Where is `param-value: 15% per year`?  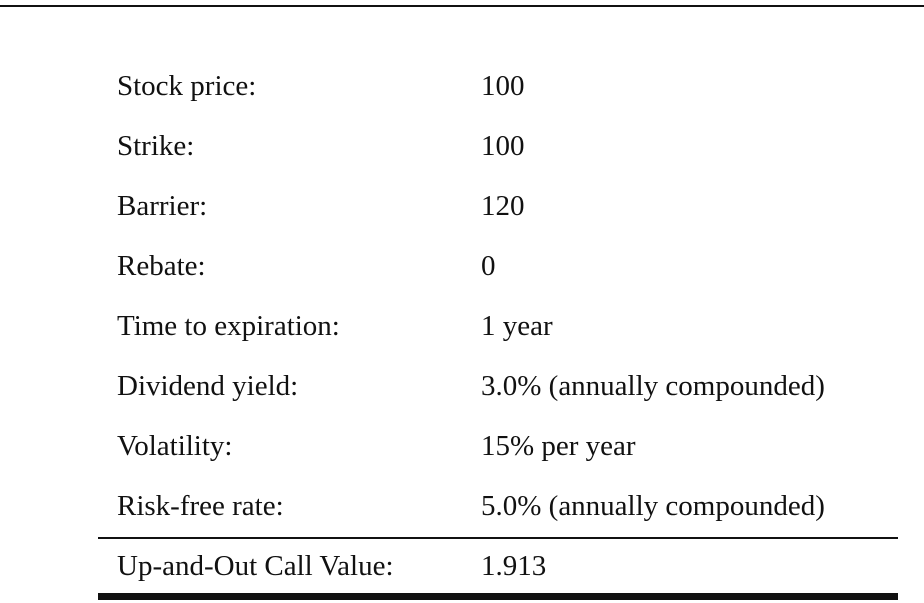
param-value: 15% per year is located at coordinates (558, 446).